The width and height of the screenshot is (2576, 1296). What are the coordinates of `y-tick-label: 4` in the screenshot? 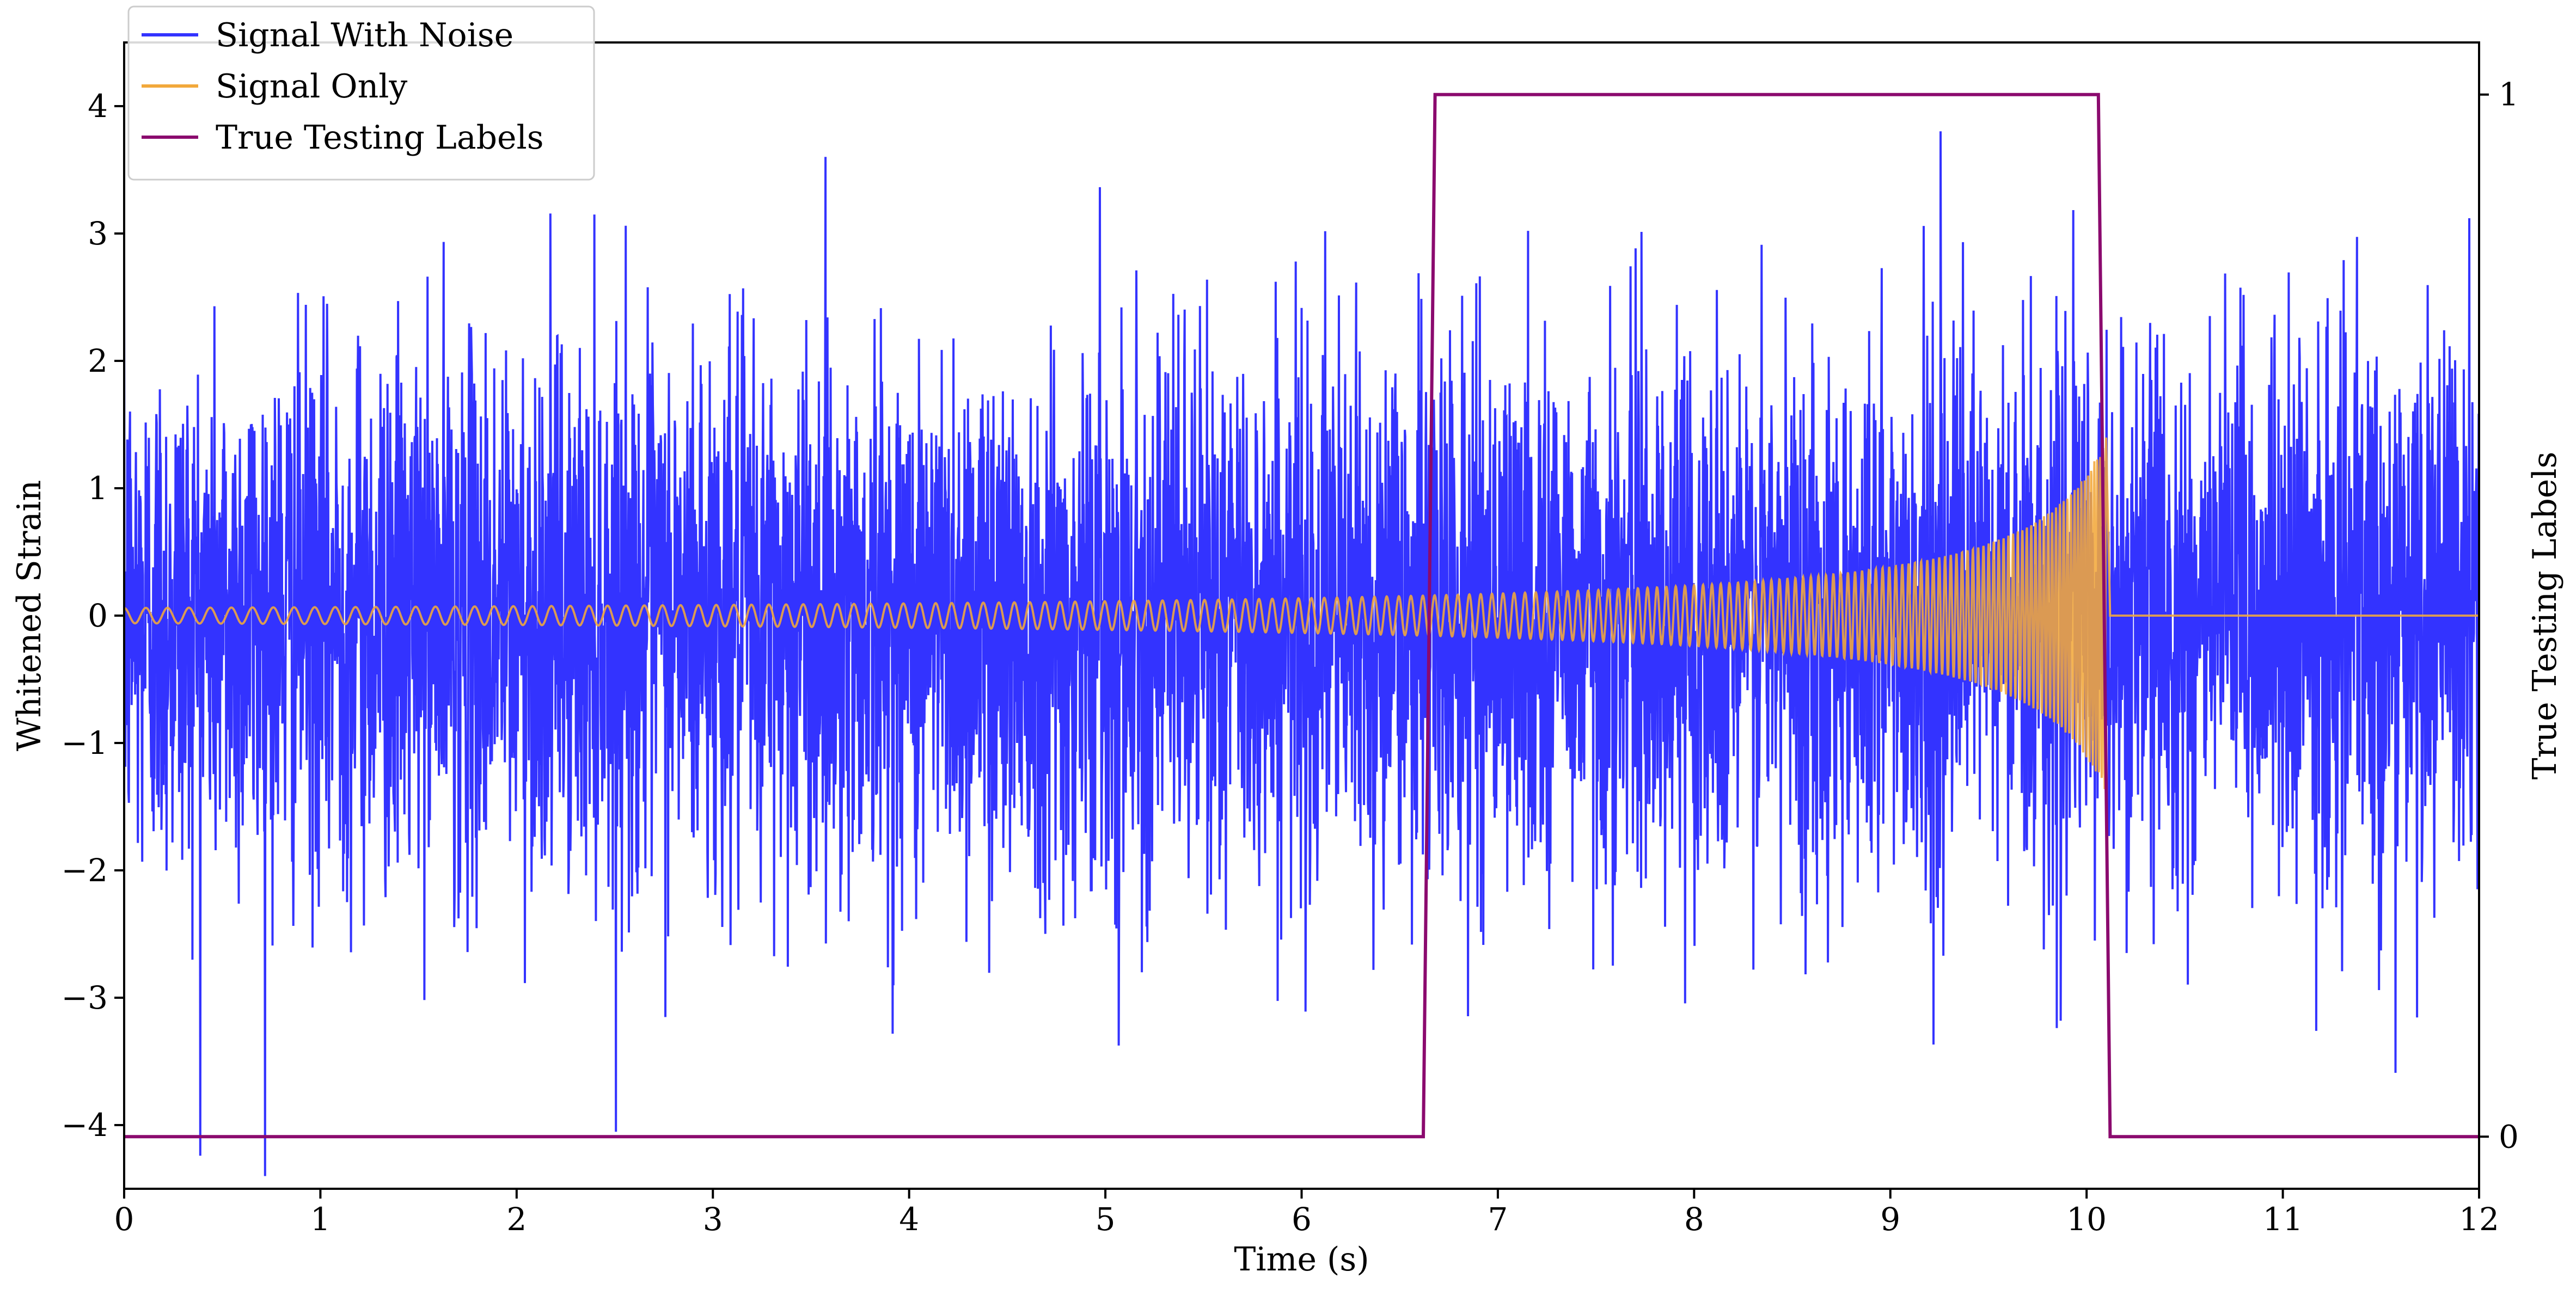 It's located at (98, 106).